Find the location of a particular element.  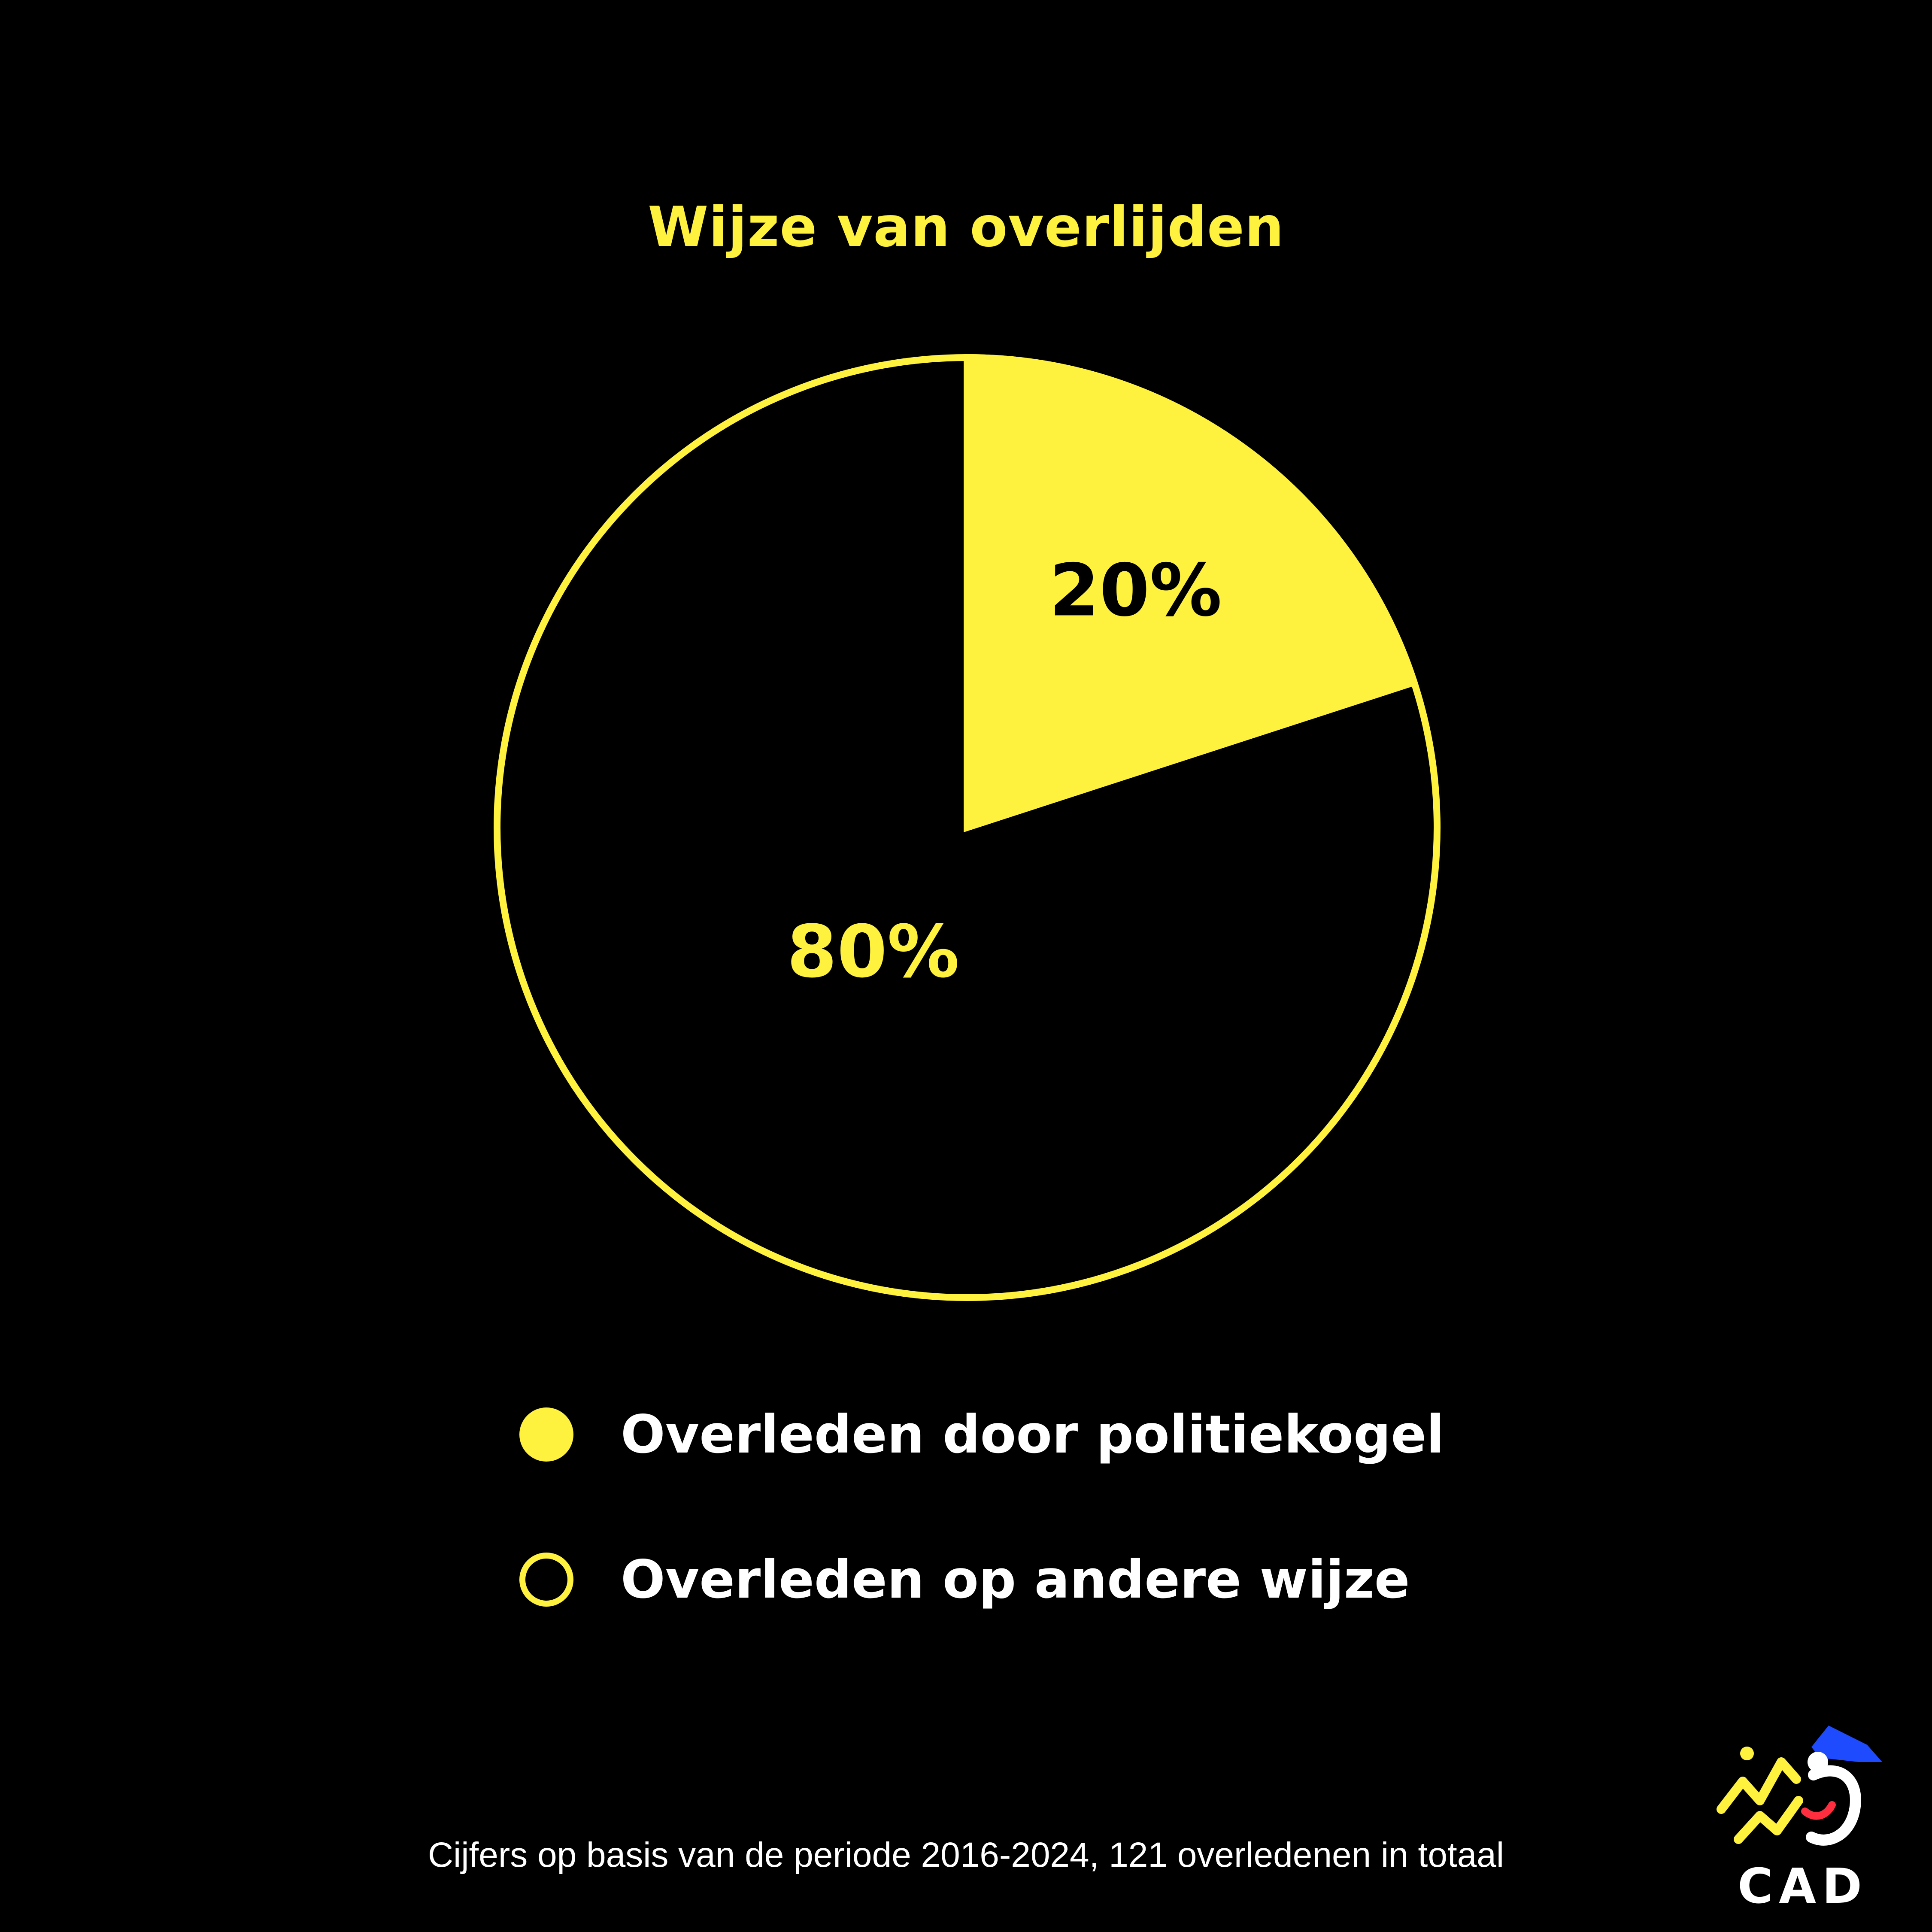

legend-item-andere-wijze: Overleden op andere wijze is located at coordinates (964, 1579).